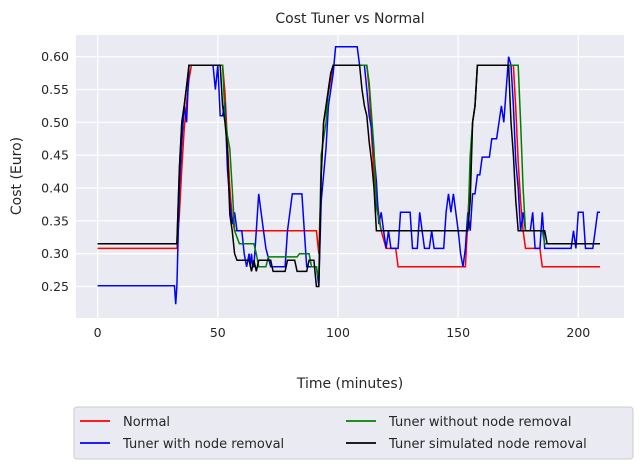 The image size is (640, 469). Describe the element at coordinates (55, 187) in the screenshot. I see `y-tick-label: 0.40` at that location.